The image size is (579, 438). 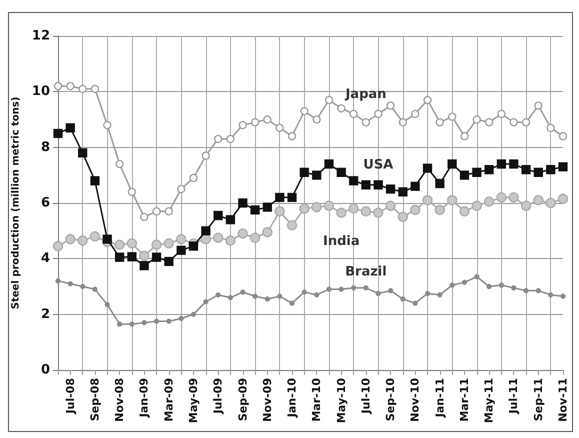 What do you see at coordinates (415, 400) in the screenshot?
I see `x-tick-label: Nov-10` at bounding box center [415, 400].